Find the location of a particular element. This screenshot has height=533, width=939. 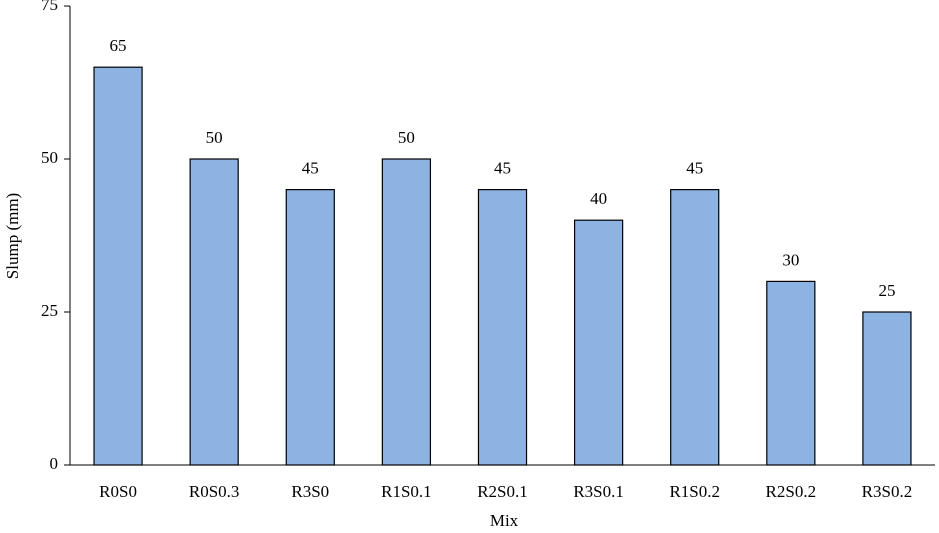

x-tick-label: R3S0 is located at coordinates (310, 491).